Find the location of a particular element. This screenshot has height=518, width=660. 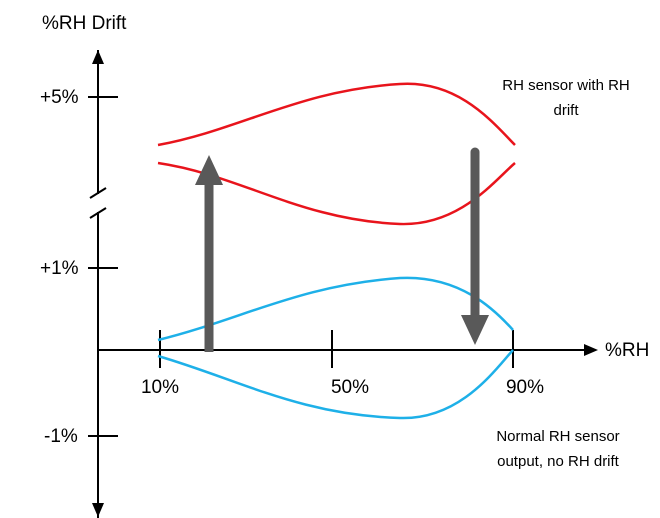

x-tick-label: 10% is located at coordinates (160, 387).